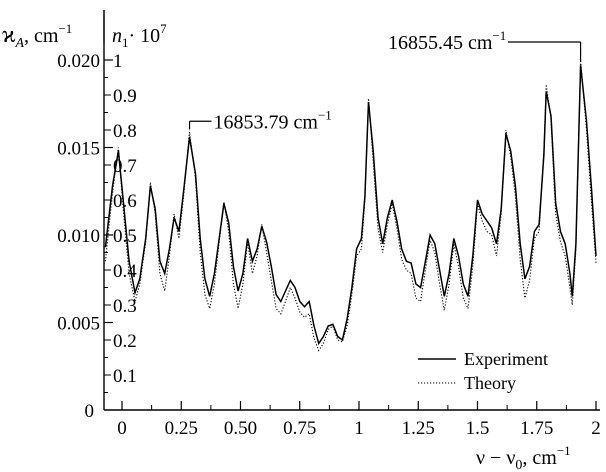 This screenshot has width=606, height=472. What do you see at coordinates (125, 201) in the screenshot?
I see `right-tick-label: 0.6` at bounding box center [125, 201].